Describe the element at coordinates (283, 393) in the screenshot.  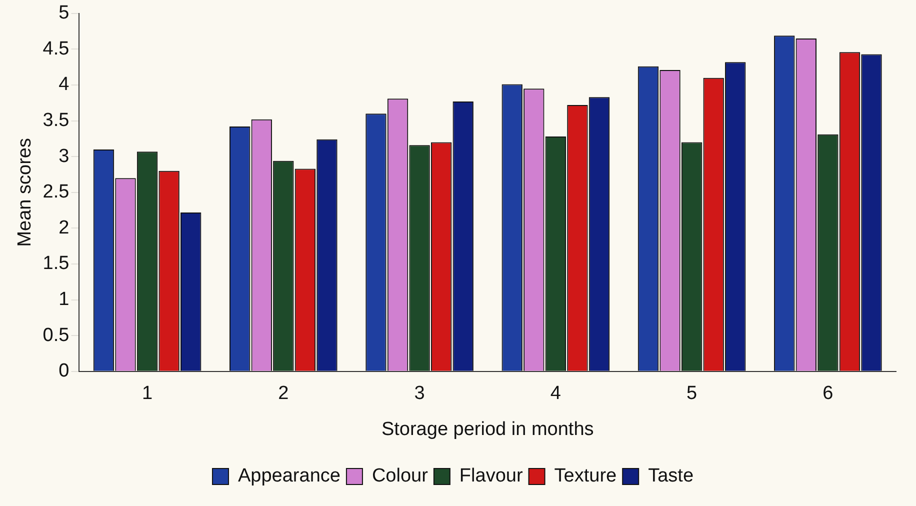
I see `x-tick-label: 2` at that location.